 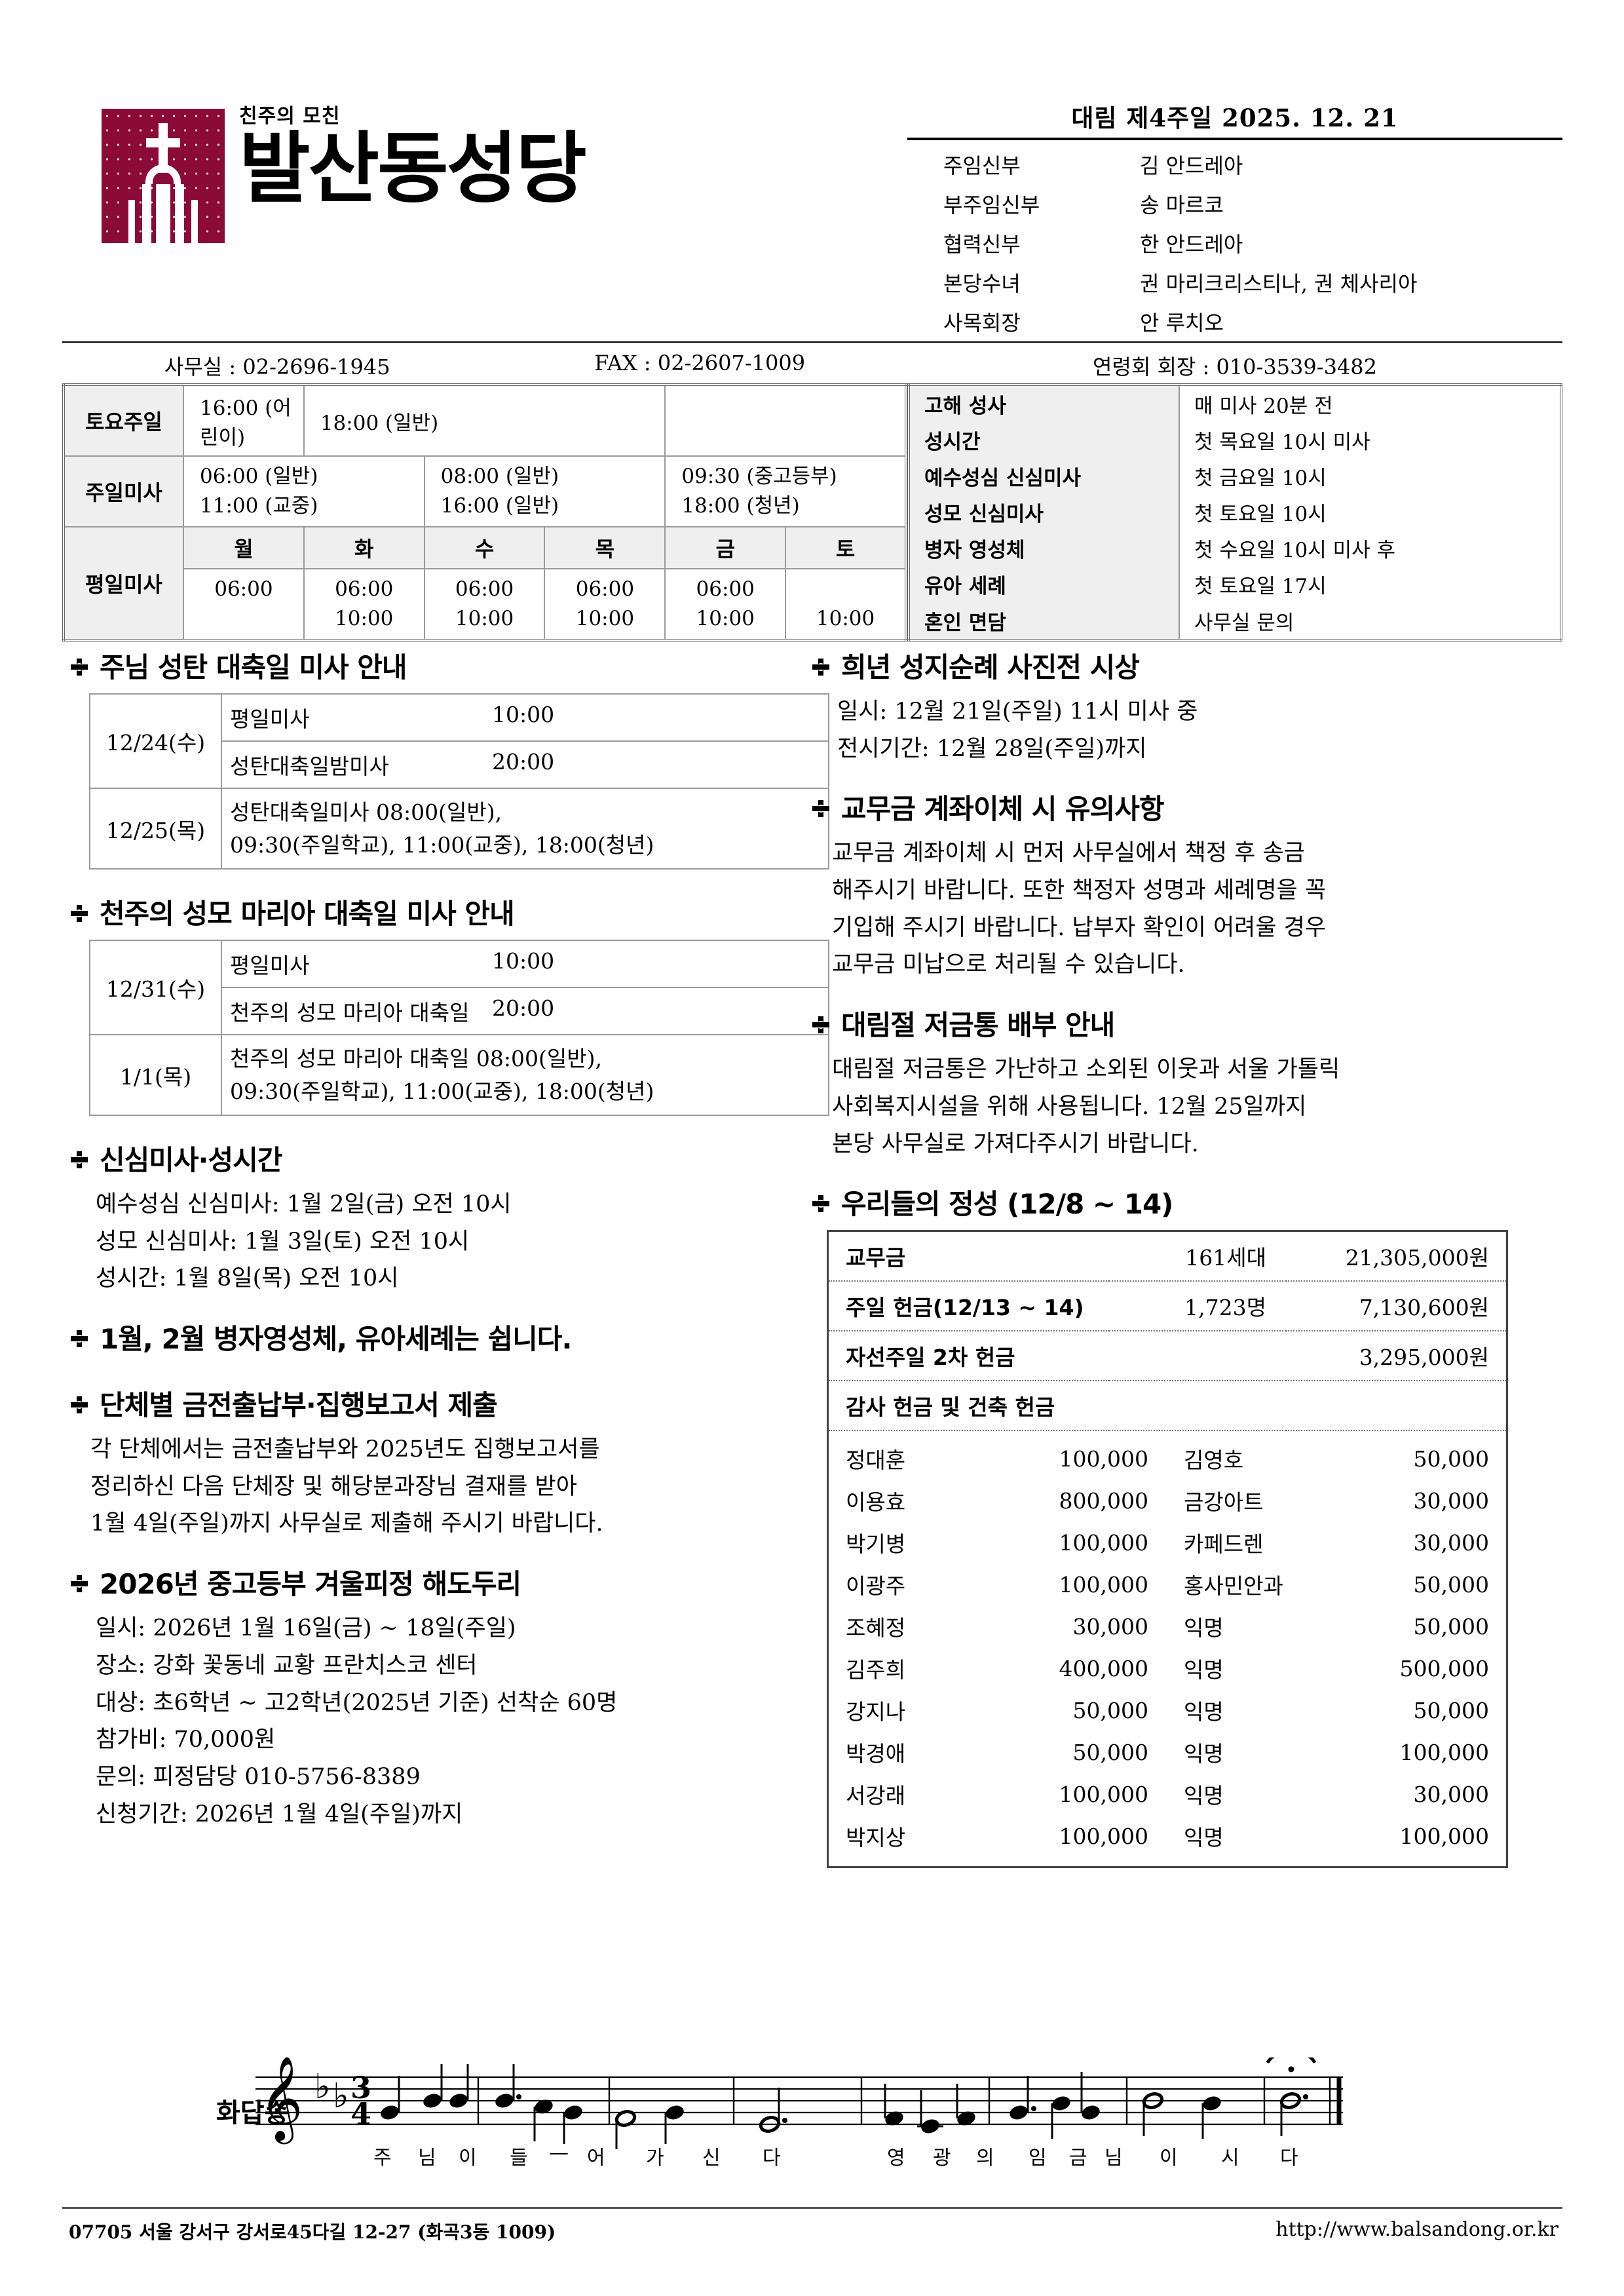 I want to click on heading-text: 교무금 계좌이체 시 유의사항, so click(x=1003, y=809).